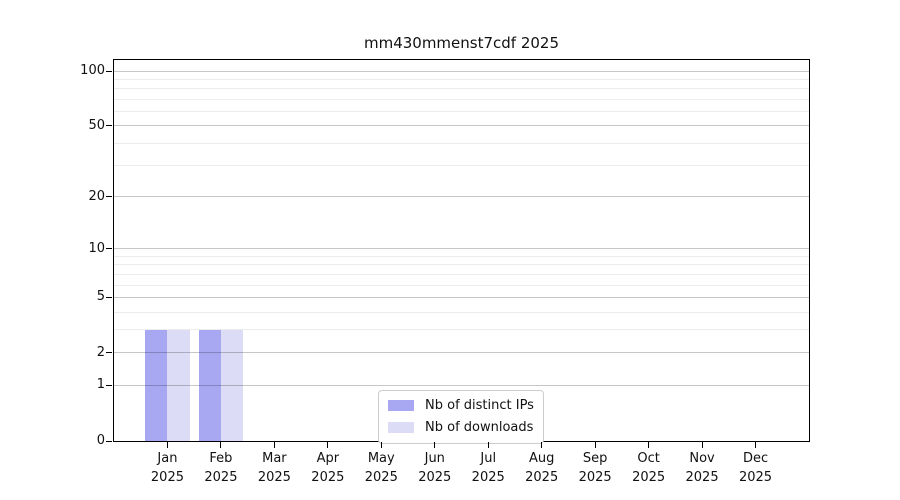  Describe the element at coordinates (328, 477) in the screenshot. I see `x-tick-year-apr: 2025` at that location.